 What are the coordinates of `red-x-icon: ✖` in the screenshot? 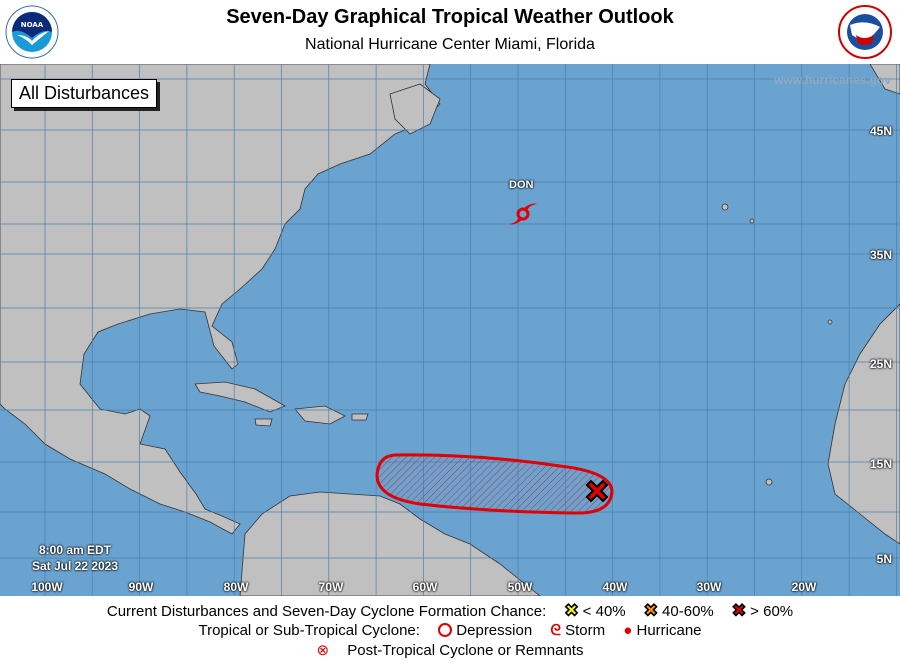 It's located at (739, 611).